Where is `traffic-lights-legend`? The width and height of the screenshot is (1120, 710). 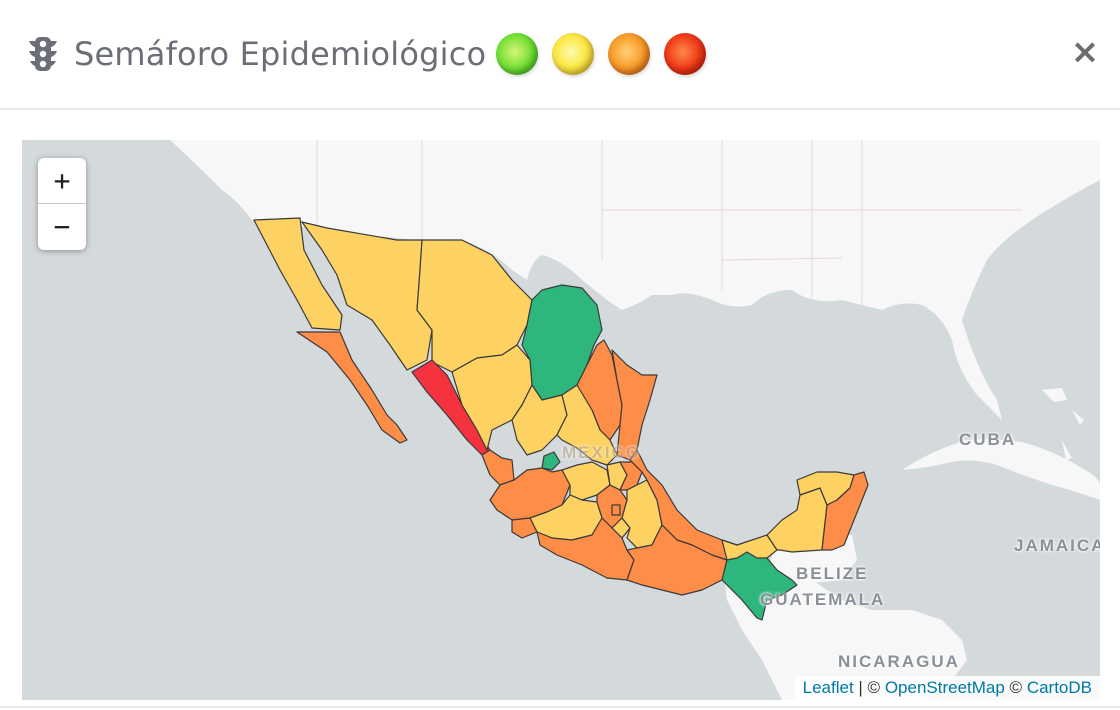 traffic-lights-legend is located at coordinates (601, 54).